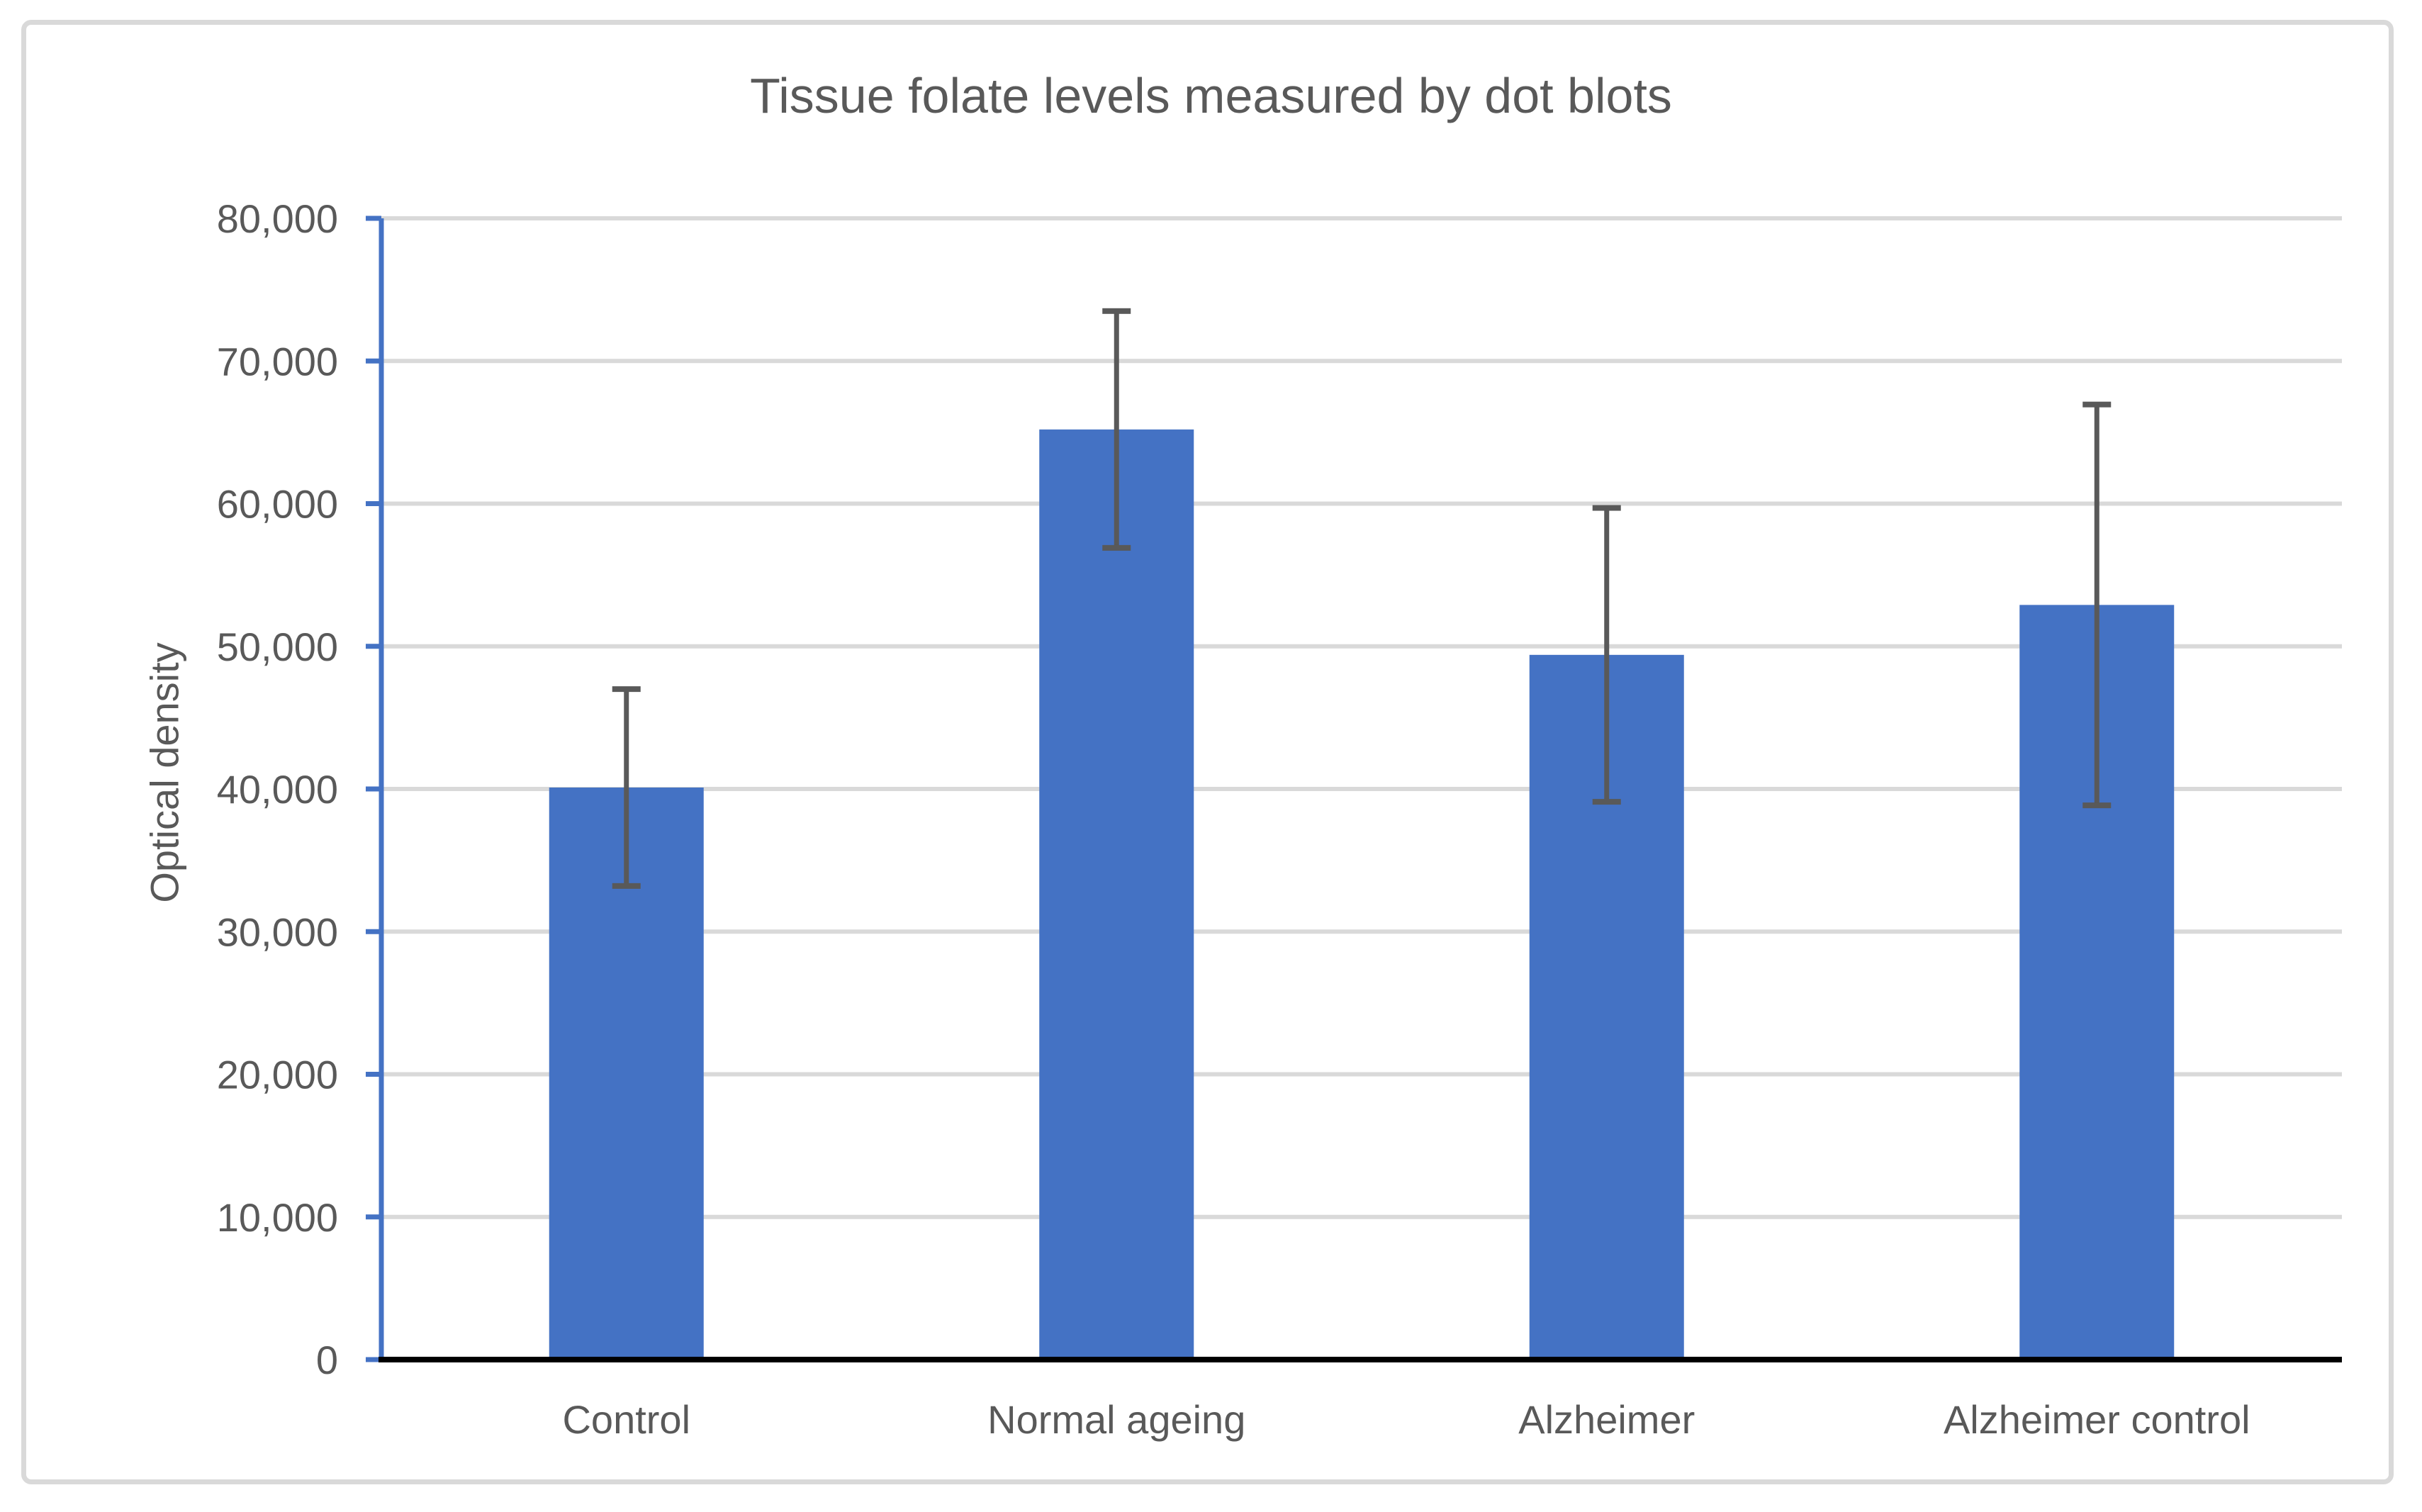 This screenshot has width=2422, height=1512. I want to click on bar, so click(1116, 895).